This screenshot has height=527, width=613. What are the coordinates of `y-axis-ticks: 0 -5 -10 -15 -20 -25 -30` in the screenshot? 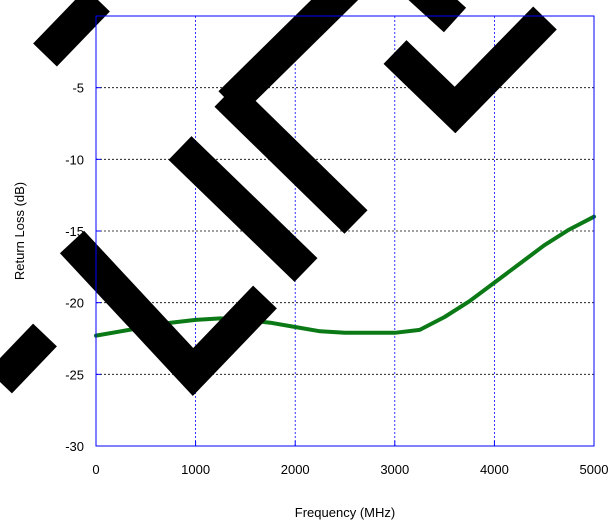 It's located at (83, 231).